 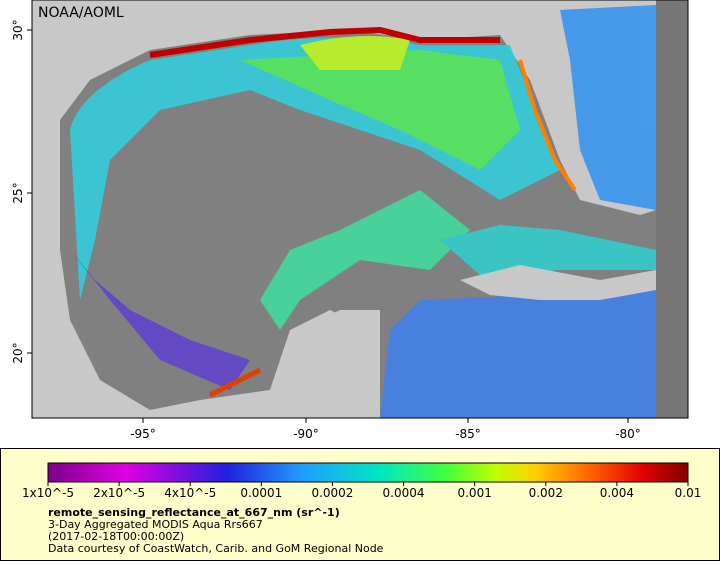 I want to click on color-bar-label: 0.01, so click(x=688, y=493).